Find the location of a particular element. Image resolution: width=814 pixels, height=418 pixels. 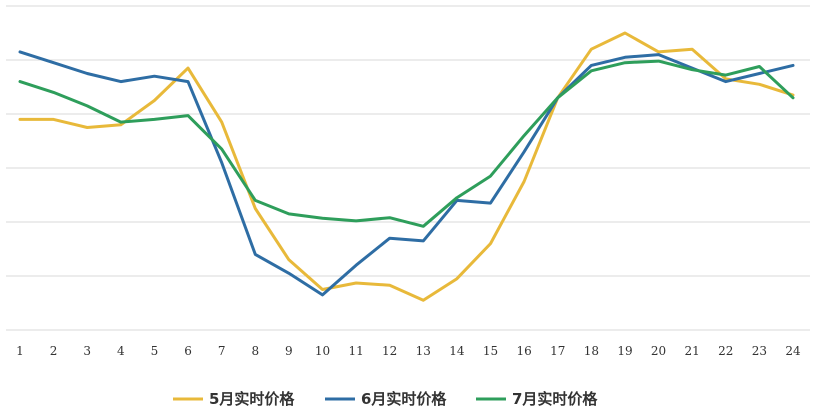

x-tick-label: 18 is located at coordinates (591, 351).